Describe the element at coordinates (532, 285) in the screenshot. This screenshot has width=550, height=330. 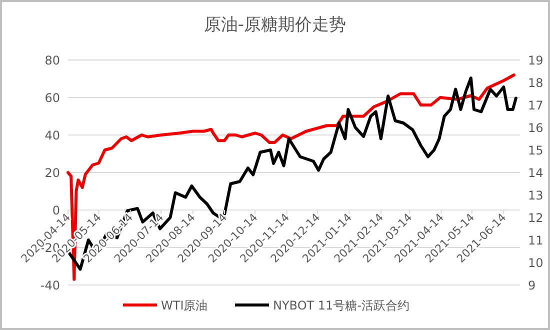
I see `y2-tick-label: 9` at that location.